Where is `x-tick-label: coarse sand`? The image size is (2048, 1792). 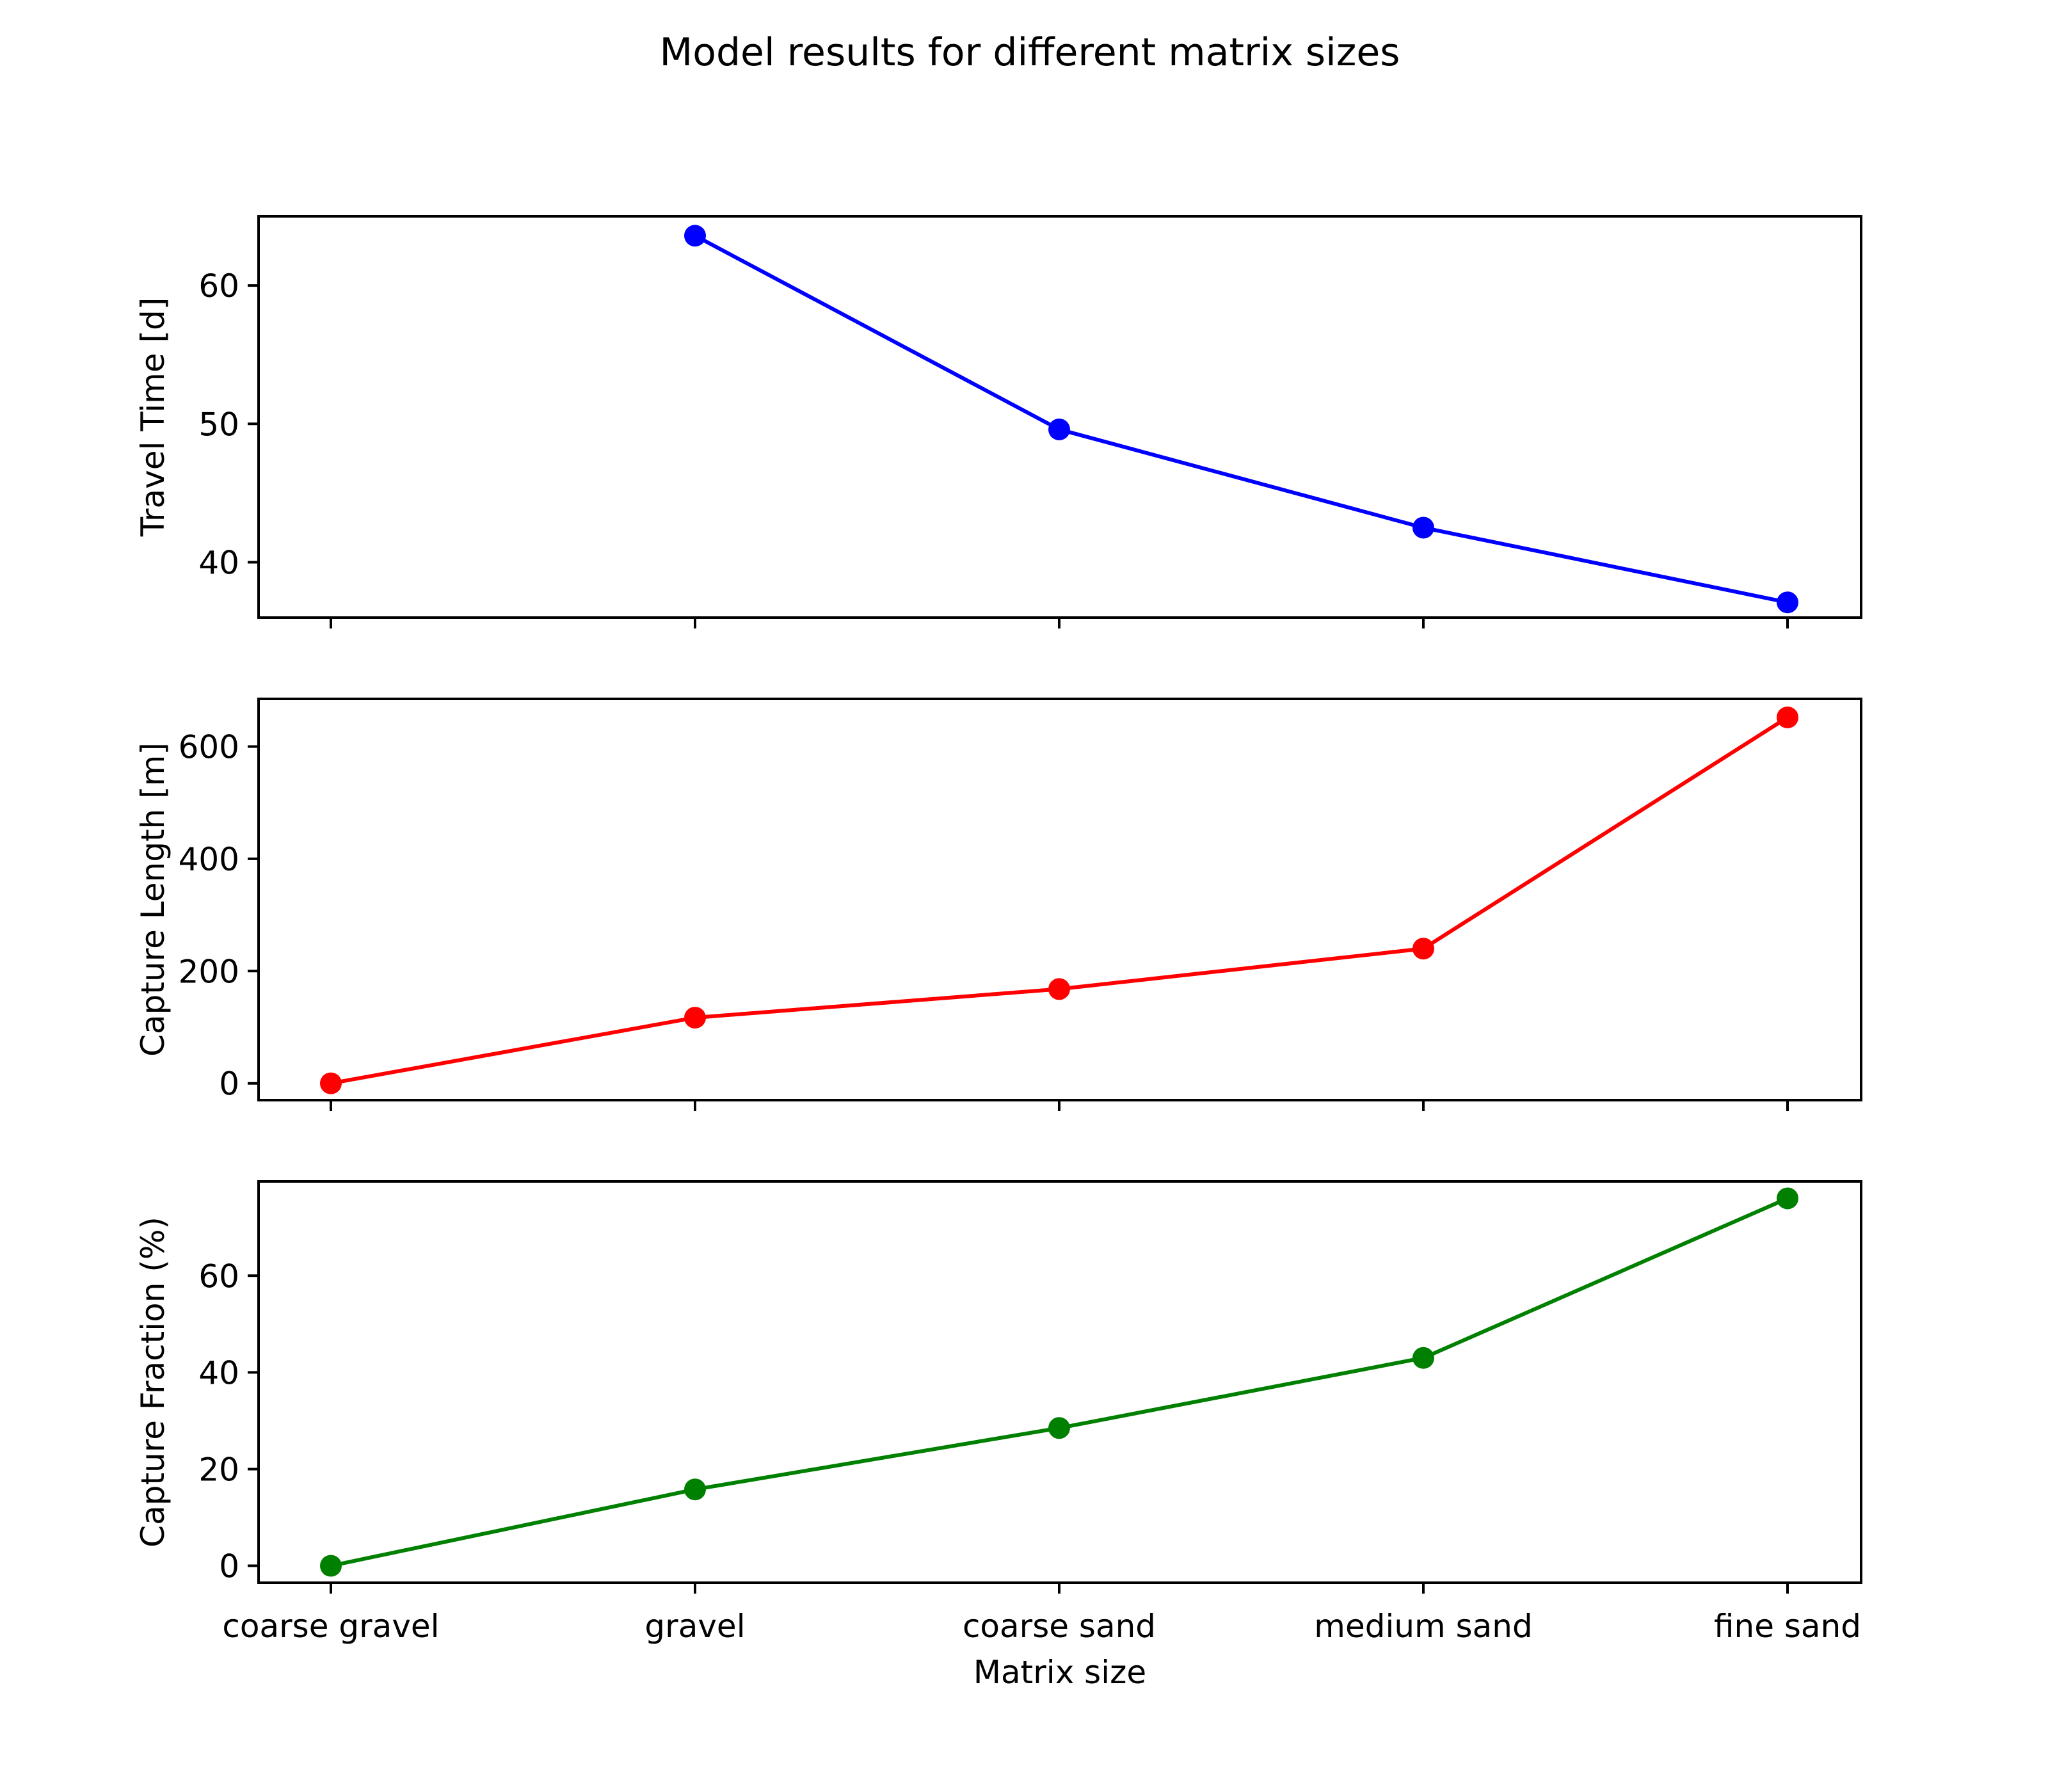
x-tick-label: coarse sand is located at coordinates (1059, 1626).